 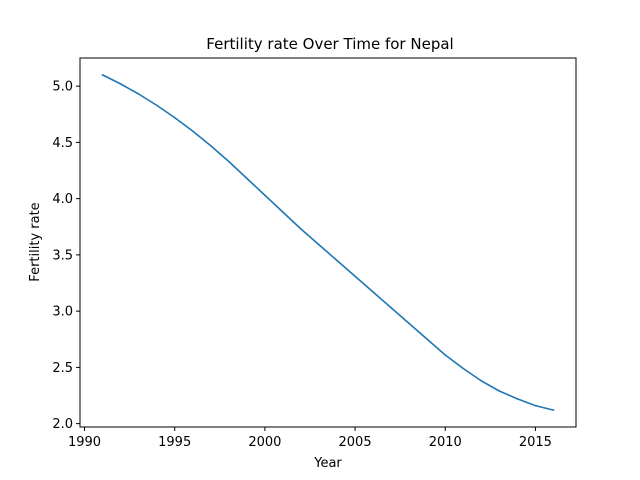 What do you see at coordinates (327, 463) in the screenshot?
I see `x-axis-label: Year` at bounding box center [327, 463].